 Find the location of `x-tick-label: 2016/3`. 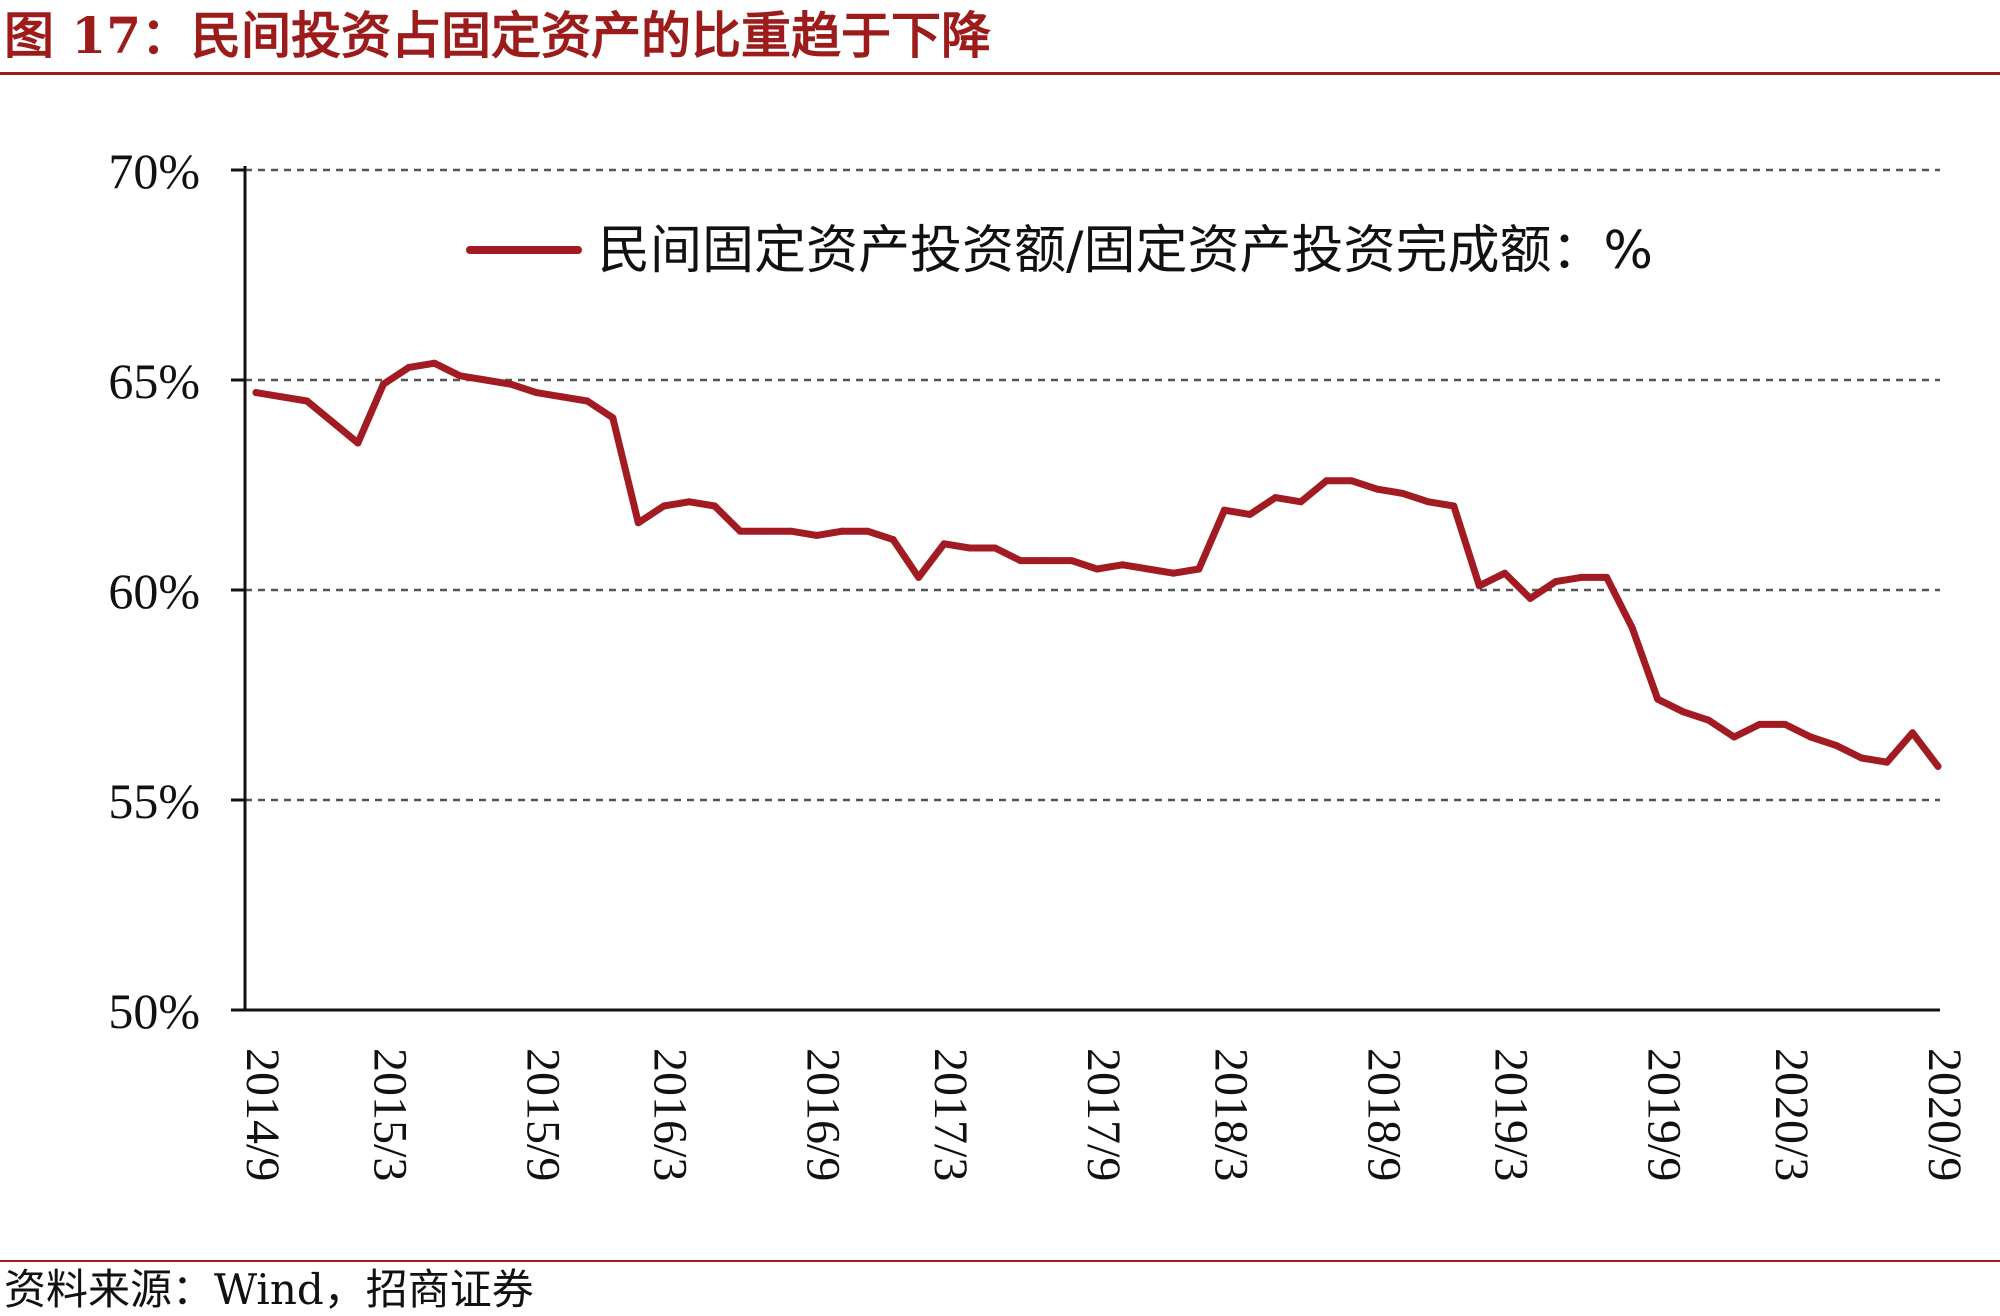

x-tick-label: 2016/3 is located at coordinates (670, 1114).